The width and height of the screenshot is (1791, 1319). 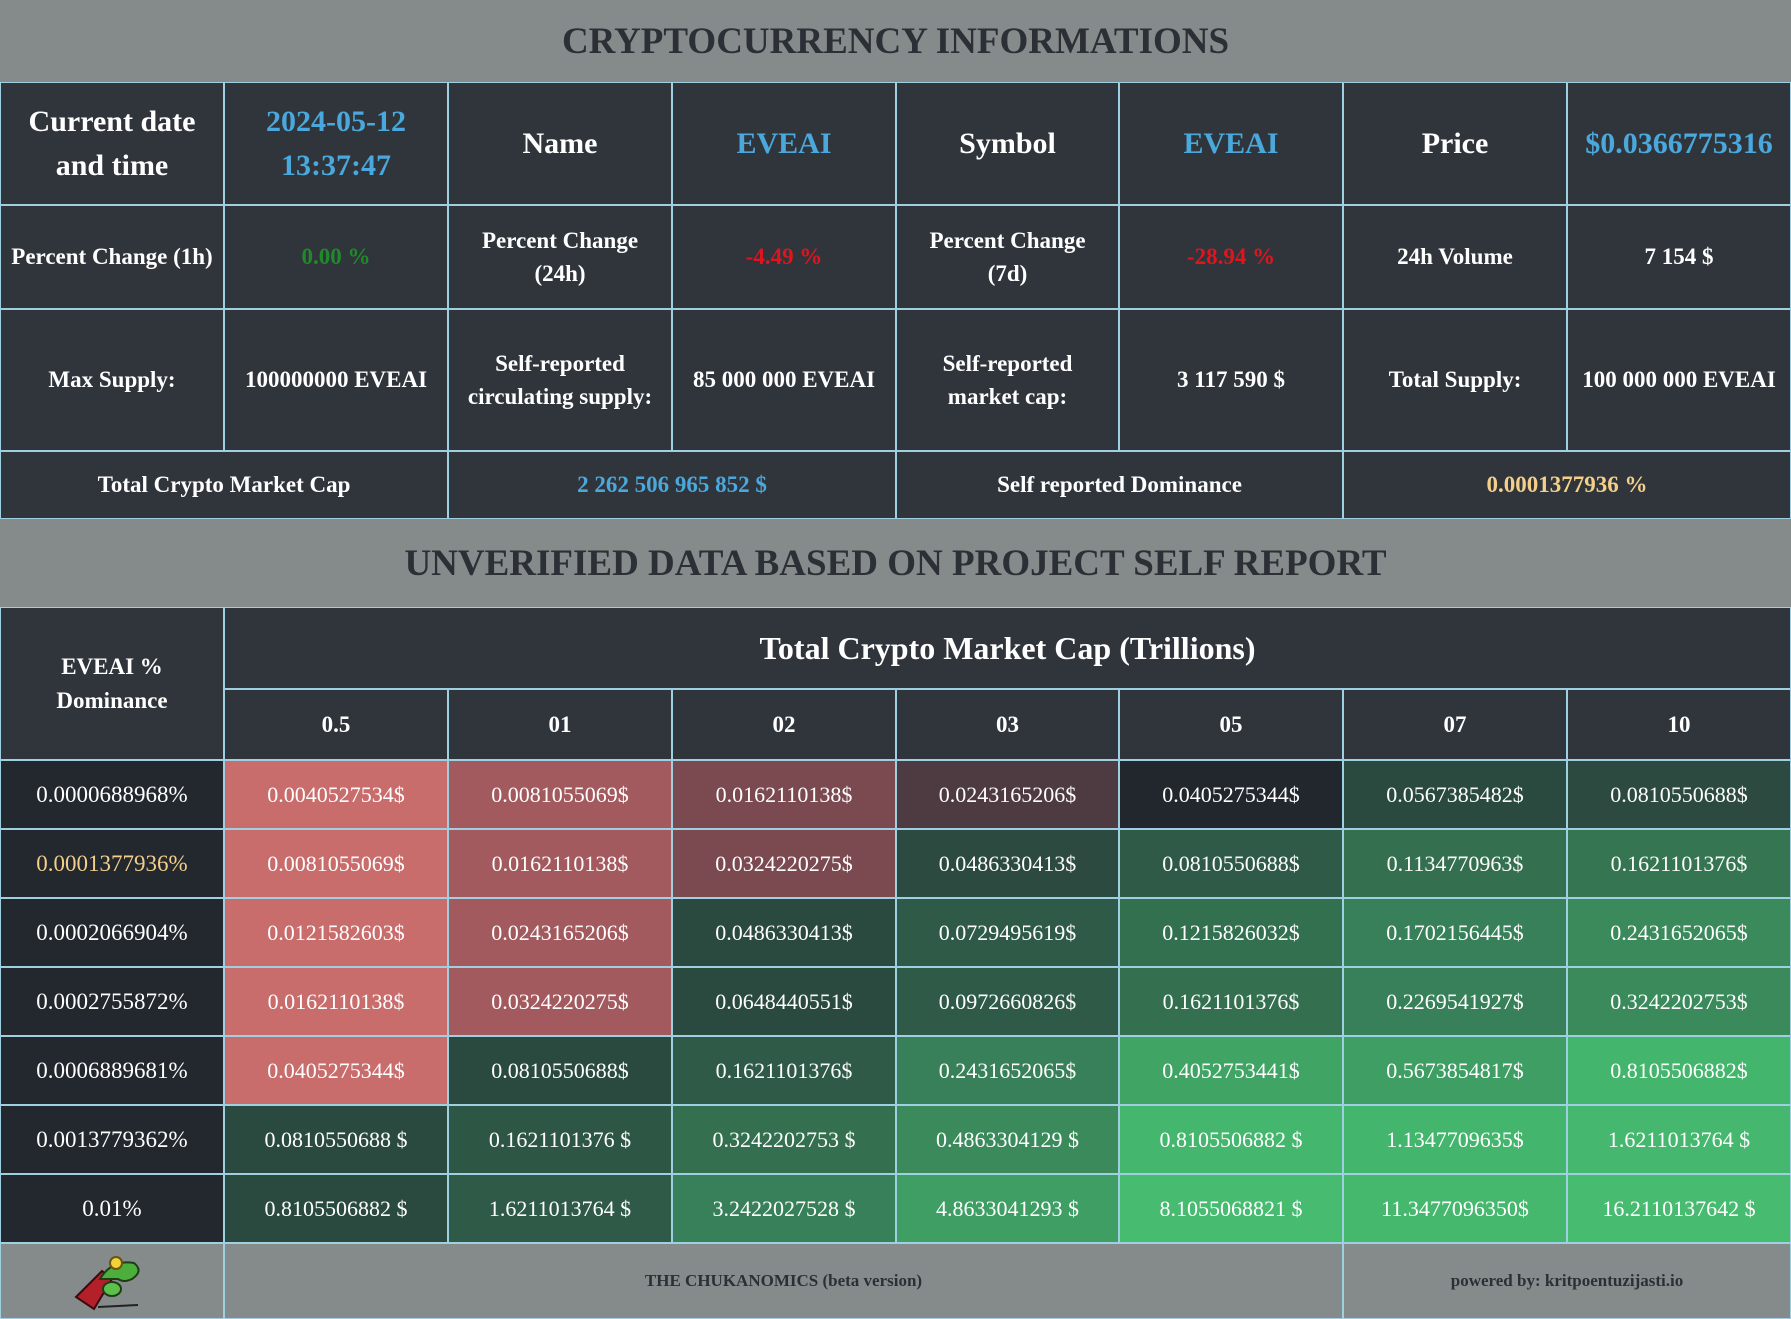 What do you see at coordinates (560, 380) in the screenshot?
I see `info-label: Self-reported circulating supply:` at bounding box center [560, 380].